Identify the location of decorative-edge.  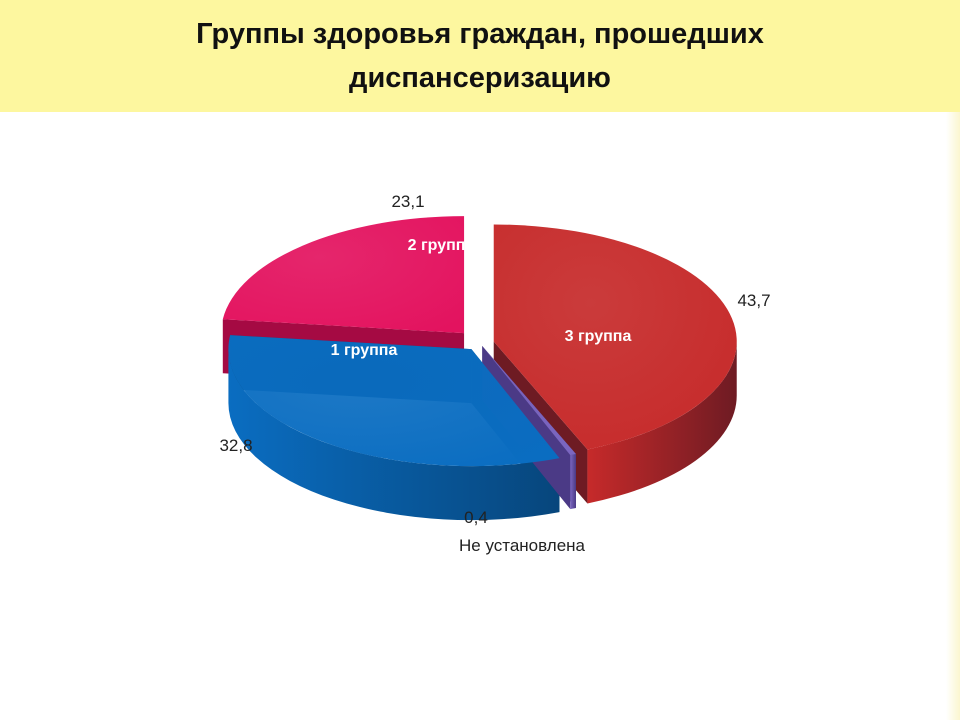
(953, 416).